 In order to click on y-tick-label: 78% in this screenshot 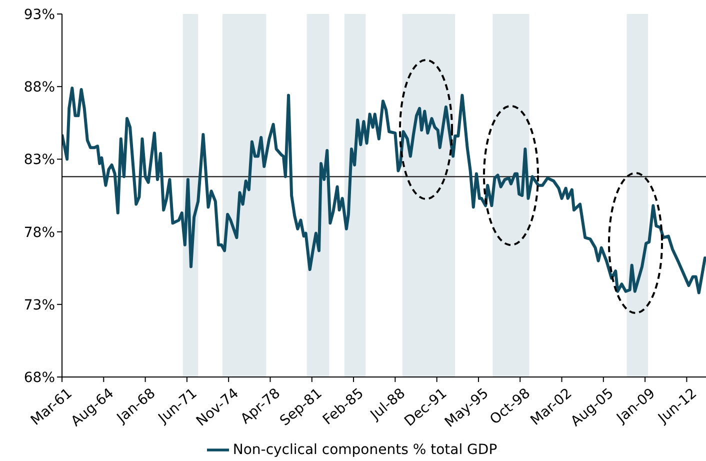, I will do `click(39, 232)`.